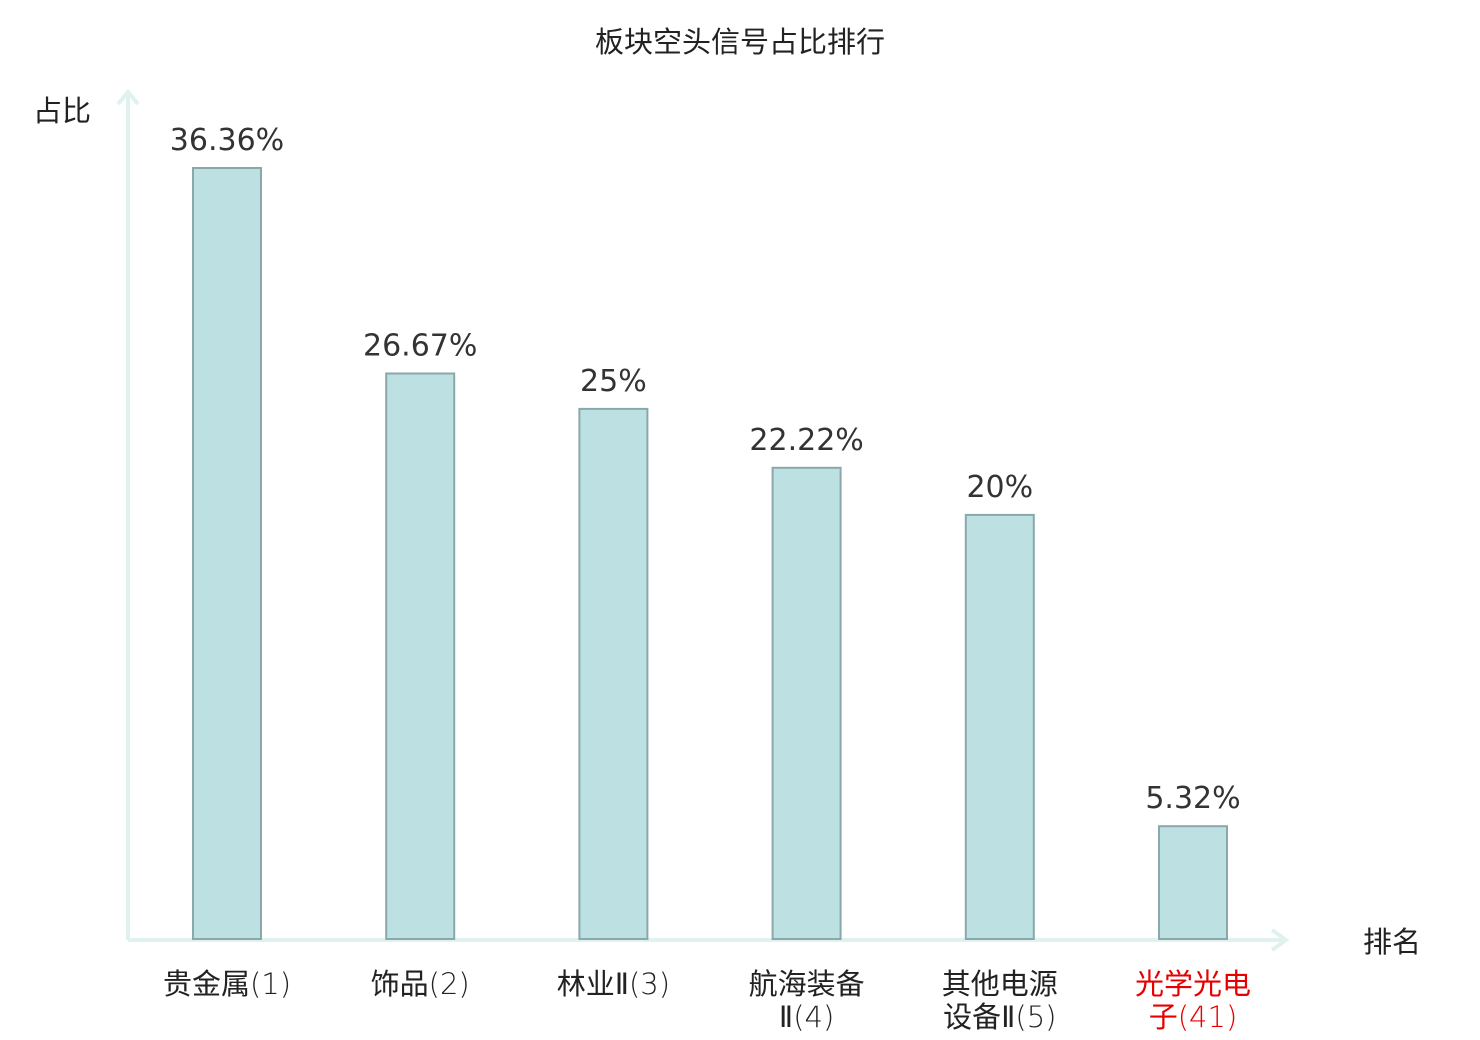  Describe the element at coordinates (1192, 798) in the screenshot. I see `value-label: 5.32%` at that location.